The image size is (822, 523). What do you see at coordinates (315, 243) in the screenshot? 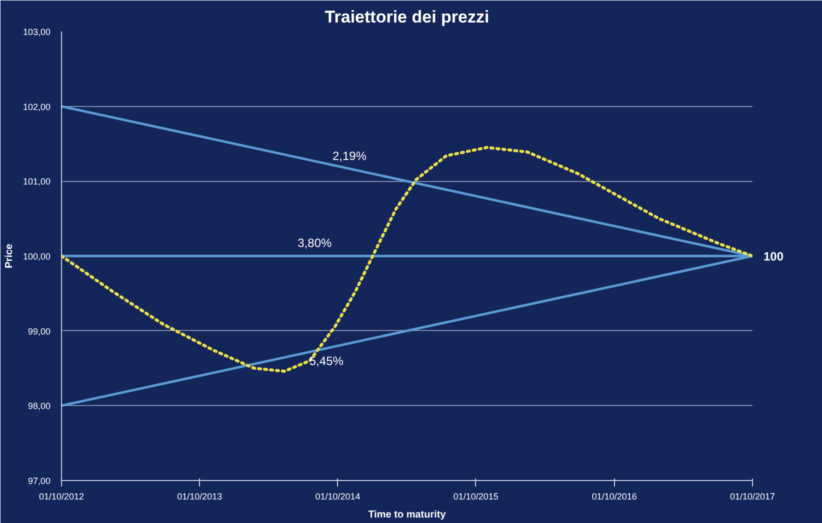
I see `annotation: 3,80%` at bounding box center [315, 243].